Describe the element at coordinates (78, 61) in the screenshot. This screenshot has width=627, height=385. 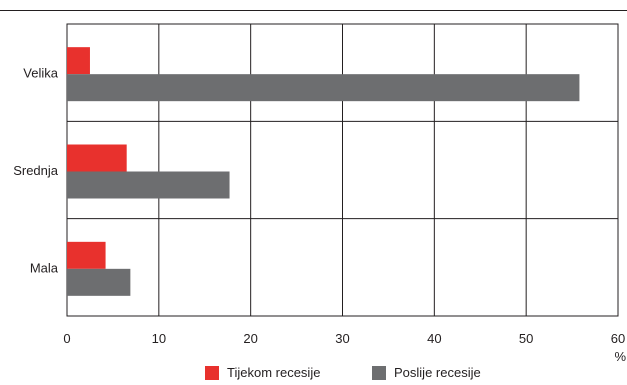
I see `bar-tijekom-recesije-velika` at that location.